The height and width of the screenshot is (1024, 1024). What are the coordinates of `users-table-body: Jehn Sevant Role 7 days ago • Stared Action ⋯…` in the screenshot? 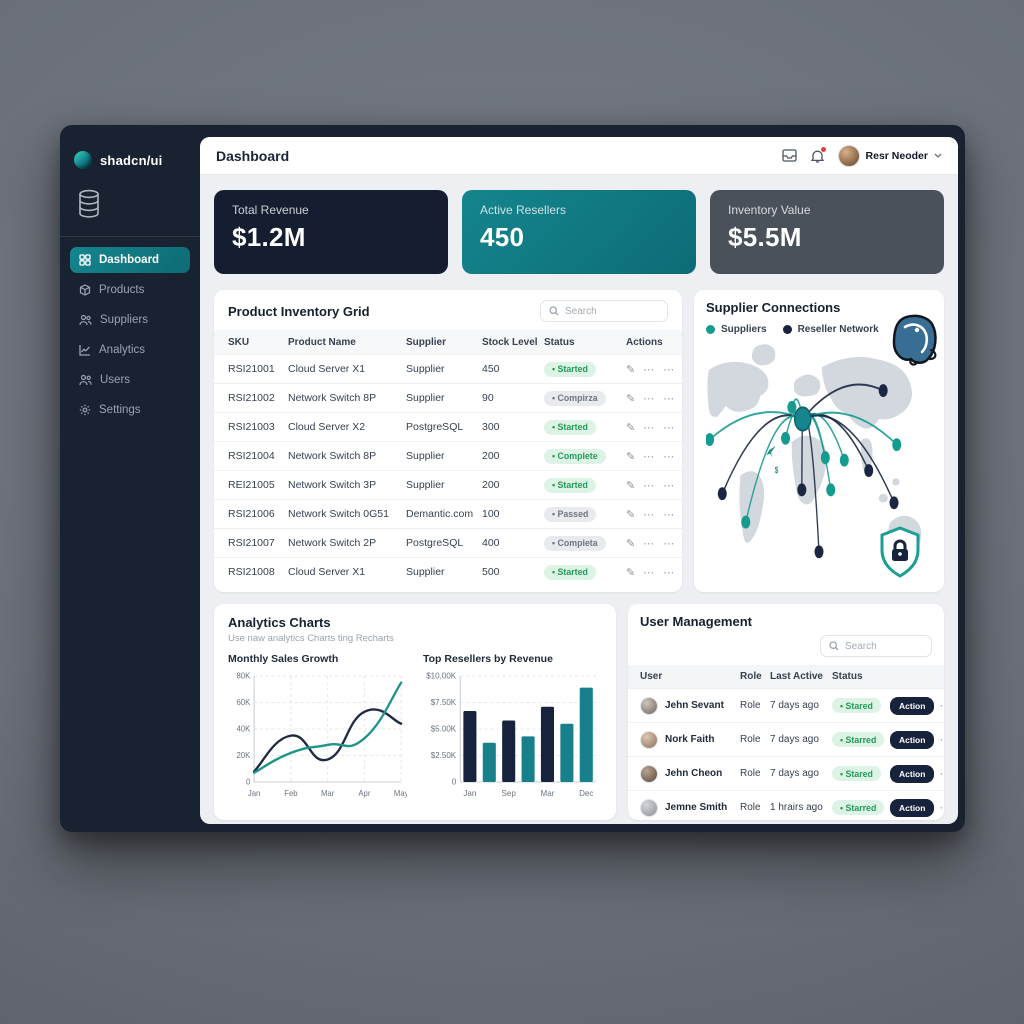 It's located at (786, 754).